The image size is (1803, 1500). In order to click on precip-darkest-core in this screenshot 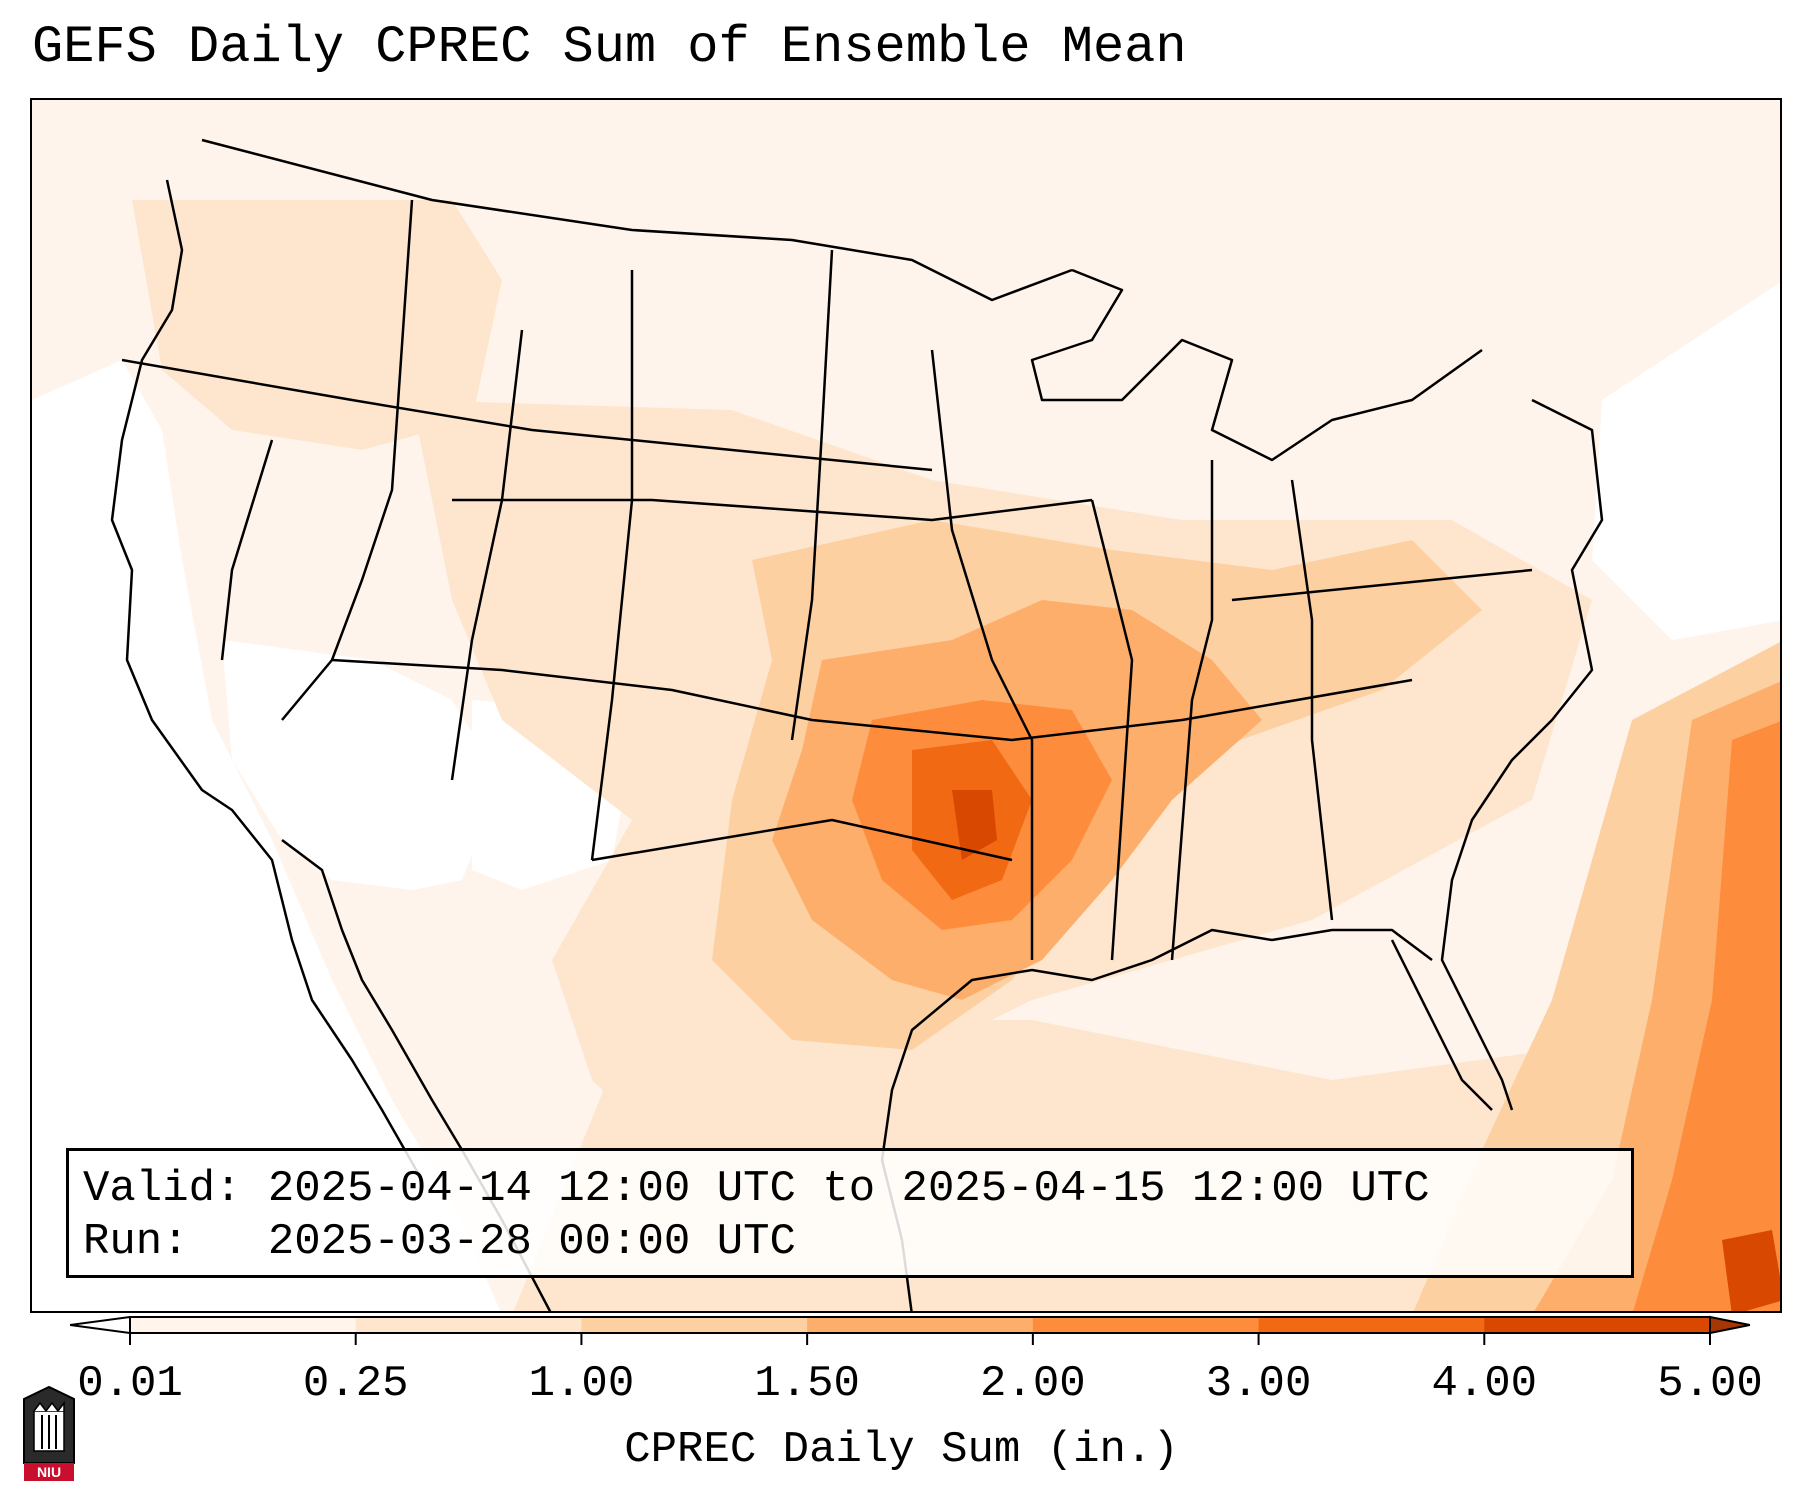, I will do `click(974, 825)`.